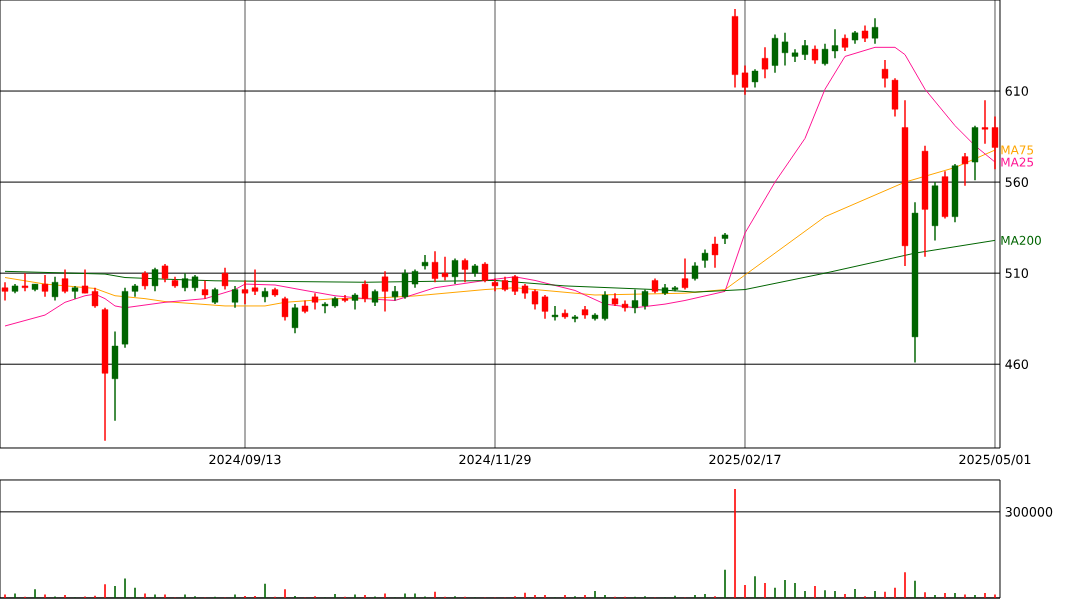  Describe the element at coordinates (245, 460) in the screenshot. I see `x-tick-label: 2024/09/13` at that location.